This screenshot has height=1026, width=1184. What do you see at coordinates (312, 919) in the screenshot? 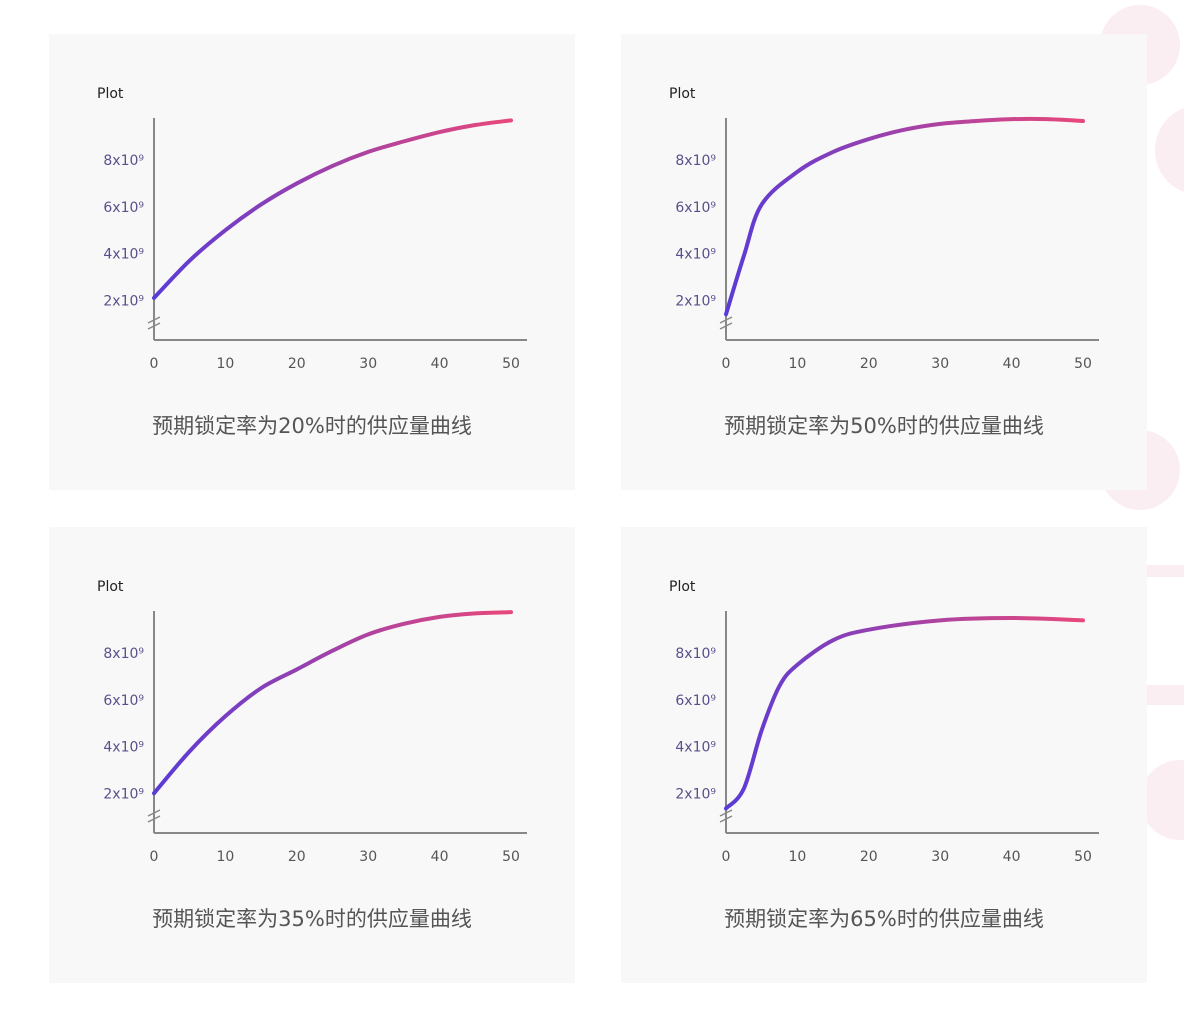
I see `caption: 预期锁定率为35%时的供应量曲线` at bounding box center [312, 919].